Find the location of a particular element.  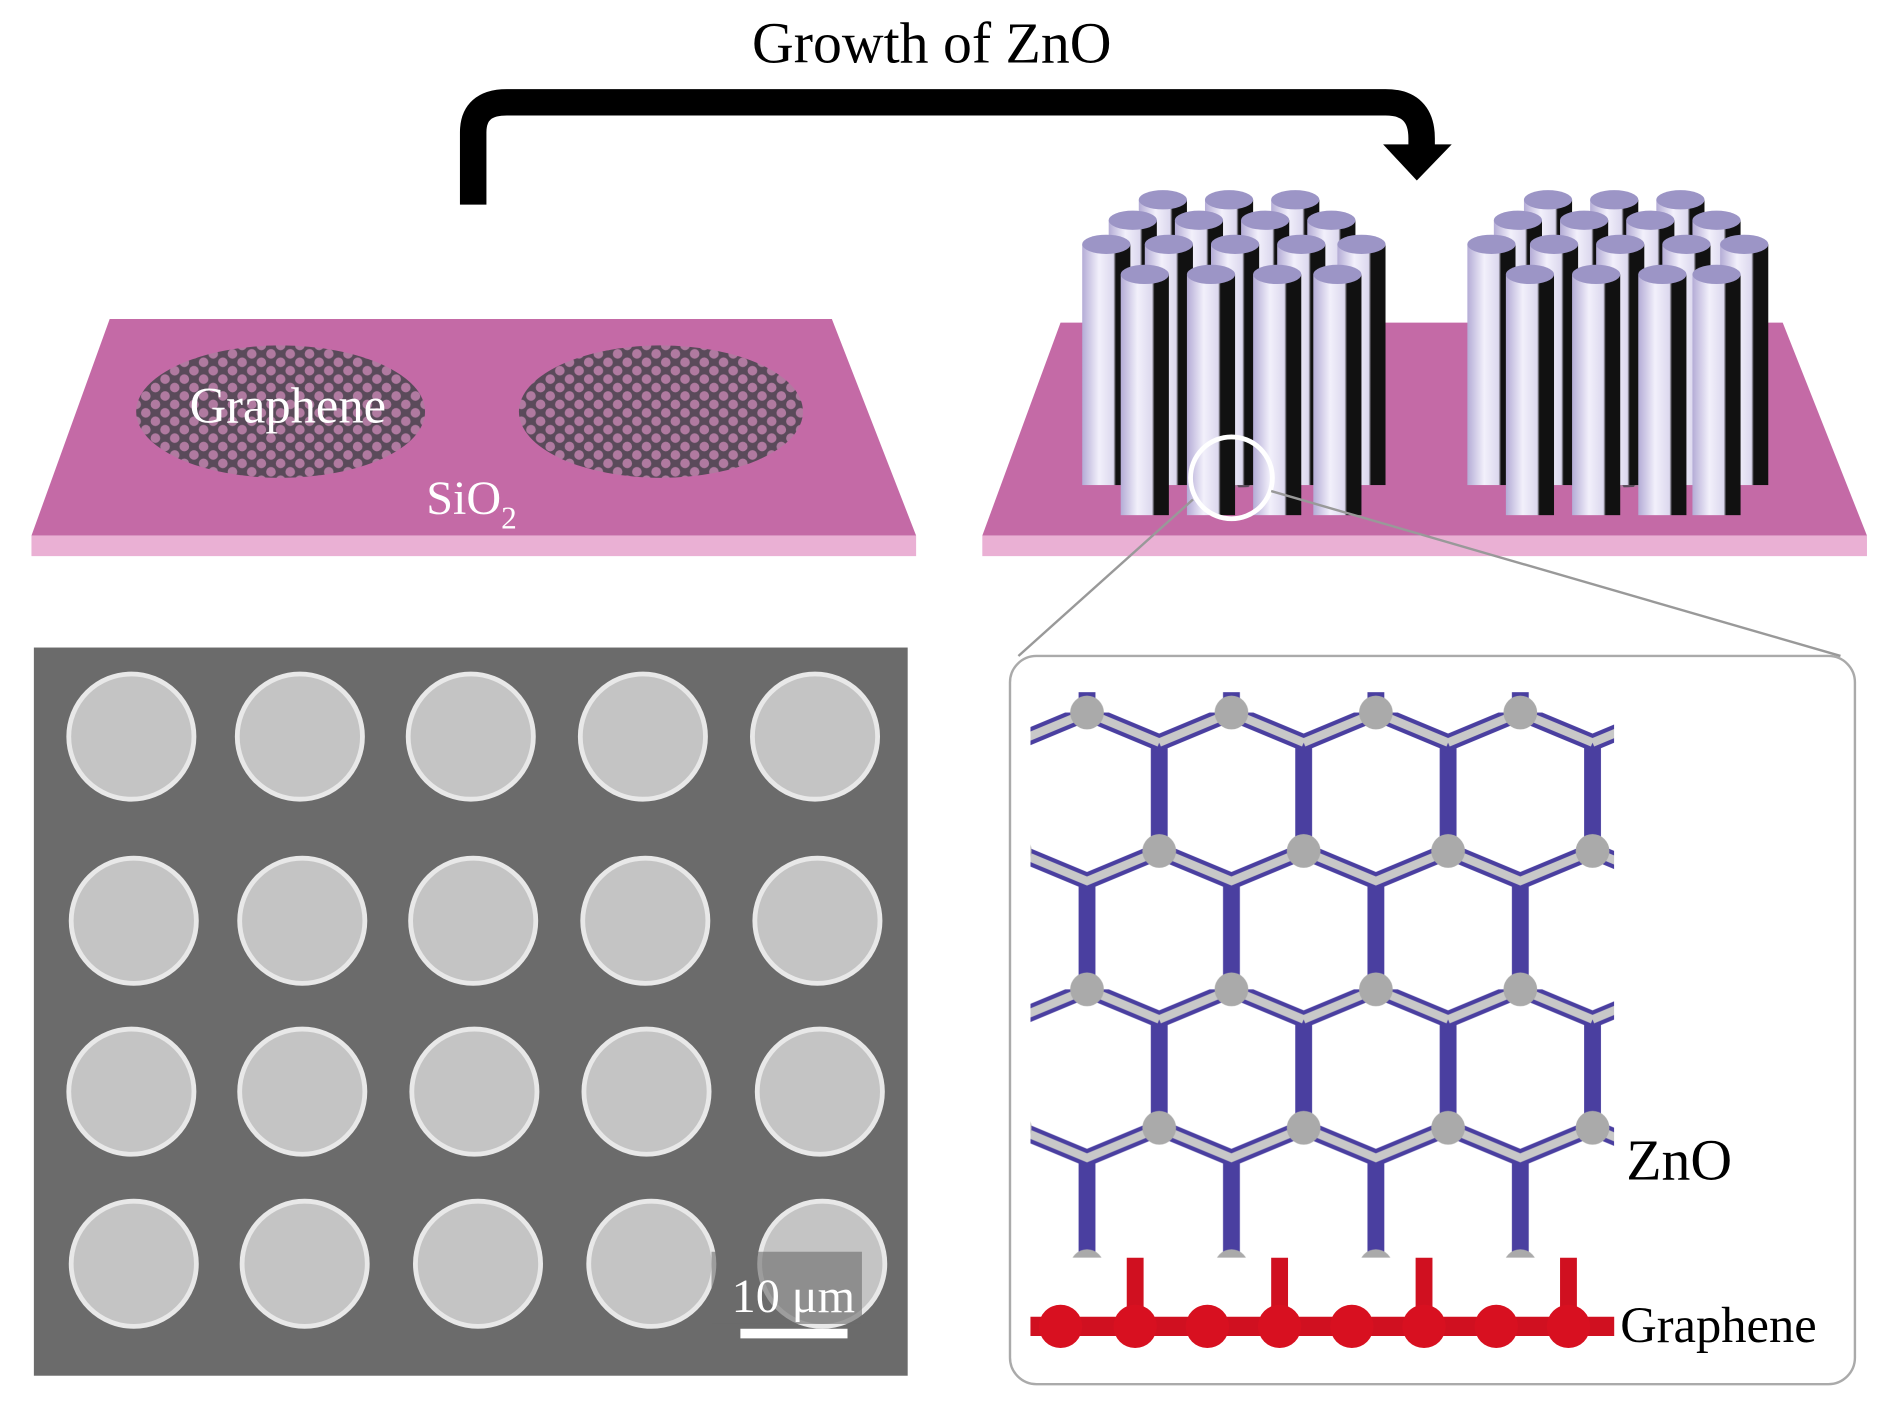

zno-label: ZnO is located at coordinates (1679, 1161).